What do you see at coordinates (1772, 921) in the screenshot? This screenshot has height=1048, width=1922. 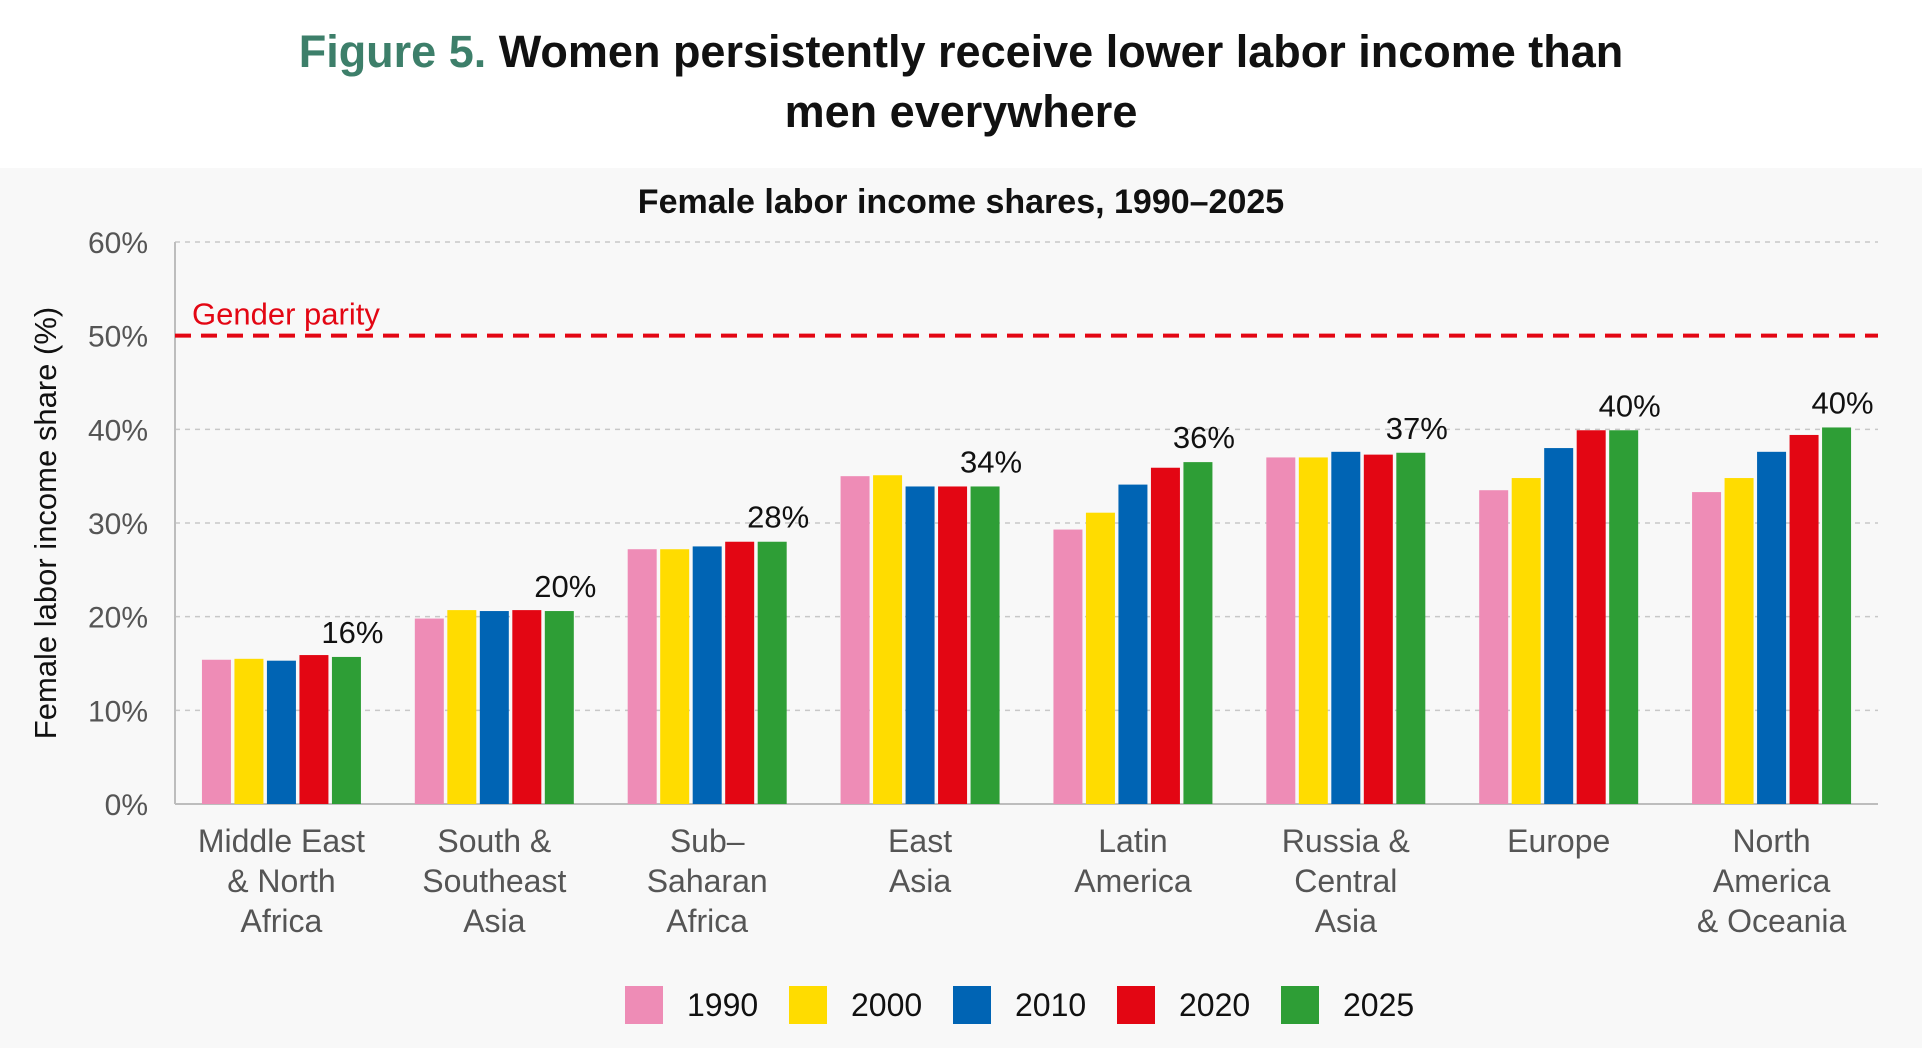 I see `x-tick-label: & Oceania` at bounding box center [1772, 921].